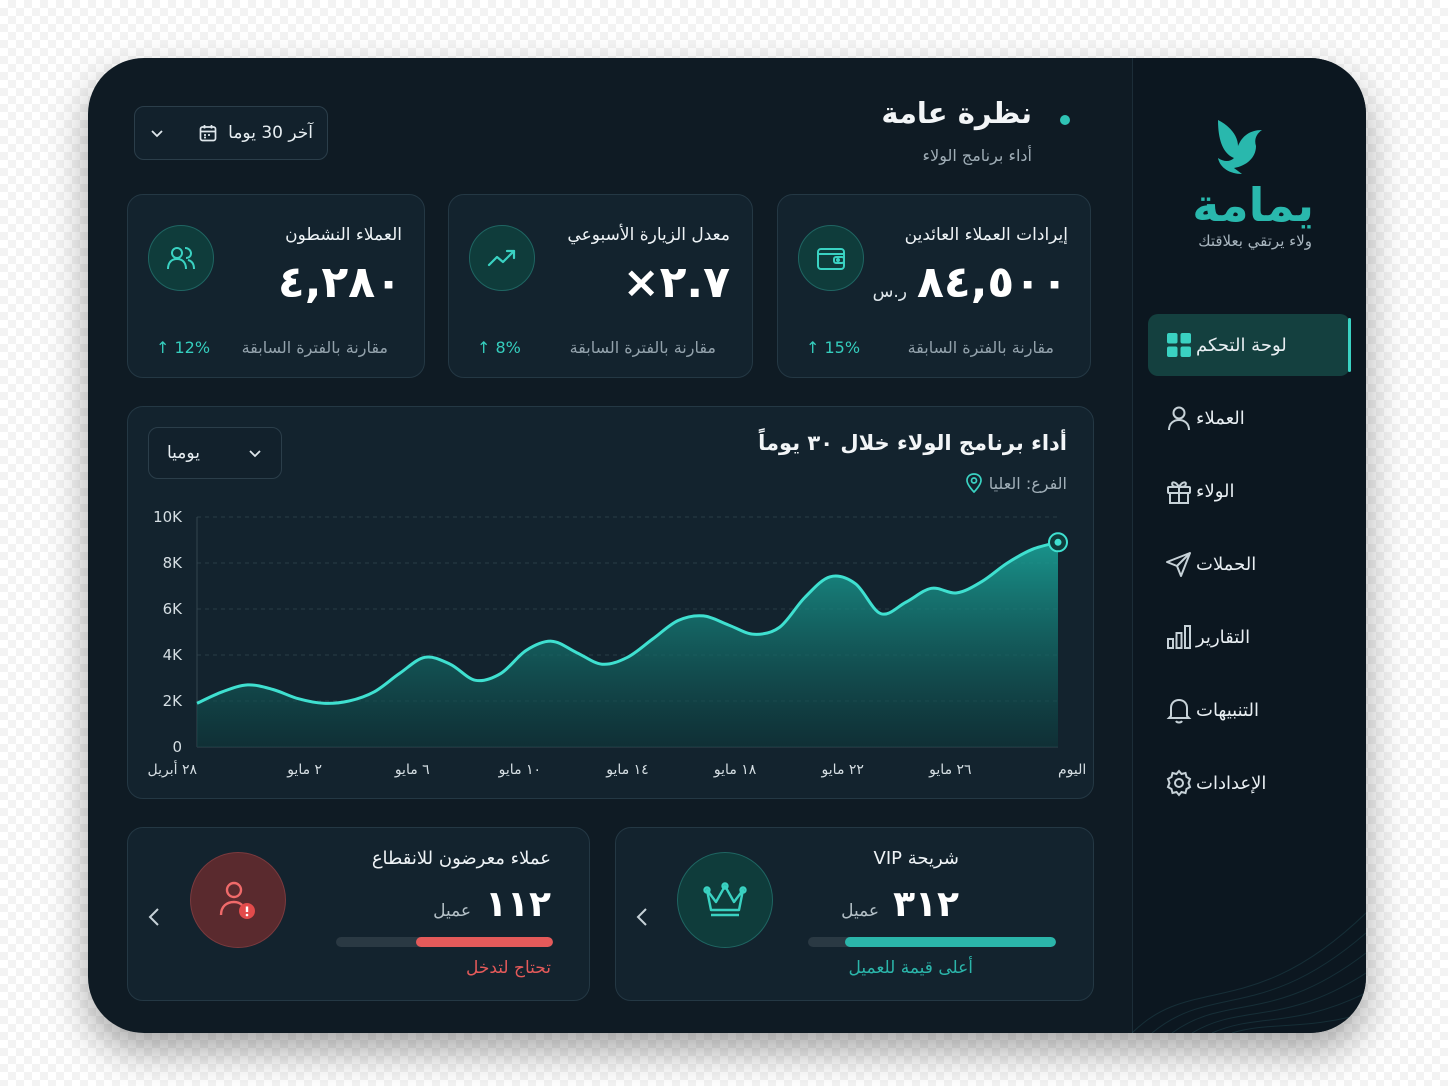 The image size is (1448, 1086). What do you see at coordinates (304, 770) in the screenshot?
I see `x-tick-label: ٢ مايو` at bounding box center [304, 770].